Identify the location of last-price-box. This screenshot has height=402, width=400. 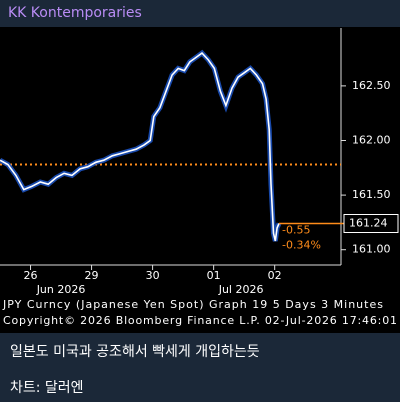
(371, 223).